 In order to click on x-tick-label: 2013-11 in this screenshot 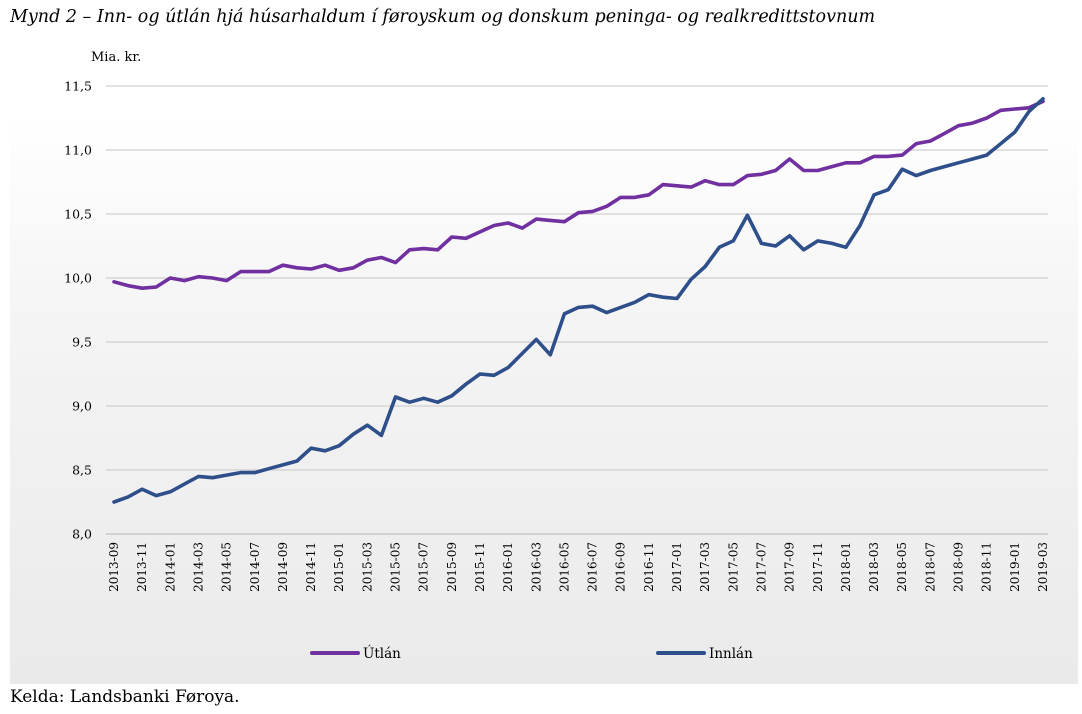, I will do `click(142, 567)`.